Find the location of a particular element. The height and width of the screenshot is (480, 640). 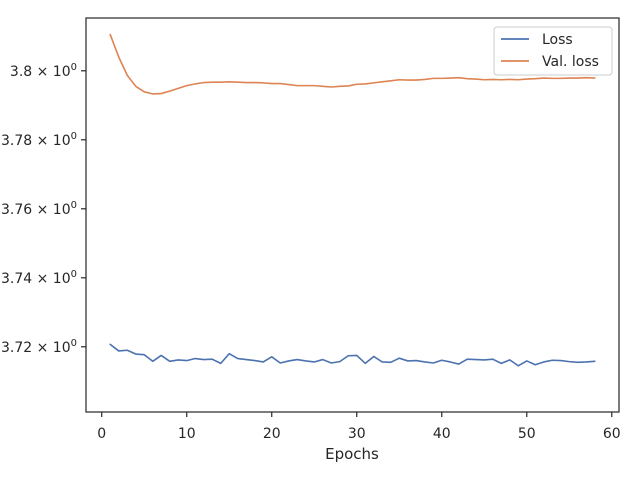

x-tick-label: 0 is located at coordinates (101, 434).